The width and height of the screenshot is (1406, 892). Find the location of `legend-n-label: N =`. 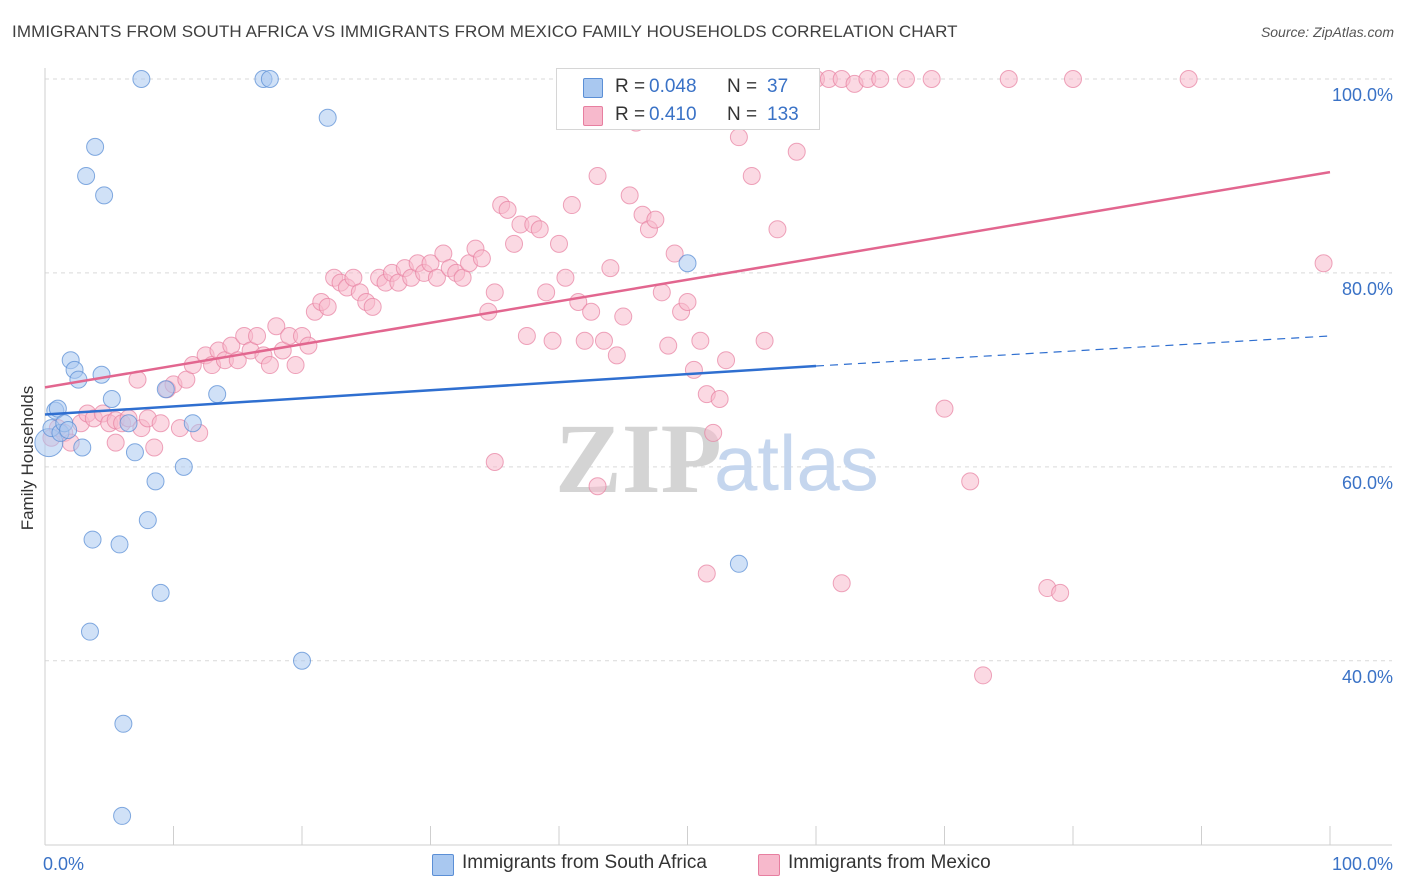

legend-n-label: N = is located at coordinates (742, 86).